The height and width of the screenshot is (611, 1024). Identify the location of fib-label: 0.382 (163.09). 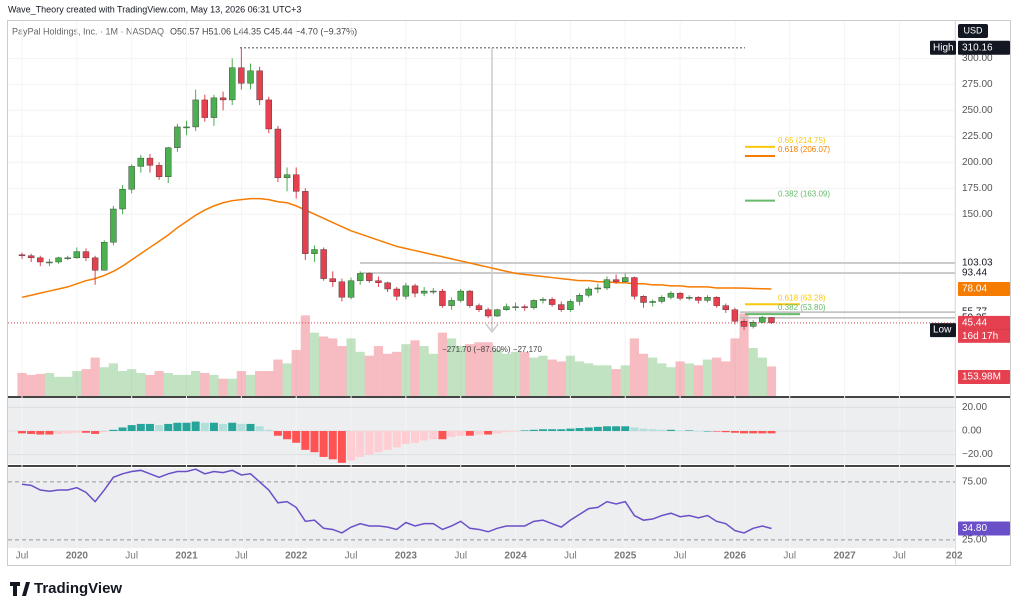
(804, 194).